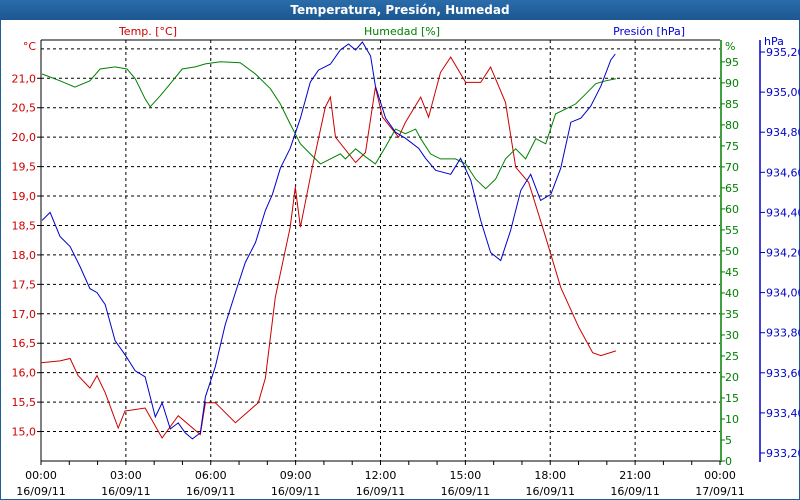 Image resolution: width=800 pixels, height=500 pixels. Describe the element at coordinates (24, 196) in the screenshot. I see `temp-tick-label: 19,0` at that location.